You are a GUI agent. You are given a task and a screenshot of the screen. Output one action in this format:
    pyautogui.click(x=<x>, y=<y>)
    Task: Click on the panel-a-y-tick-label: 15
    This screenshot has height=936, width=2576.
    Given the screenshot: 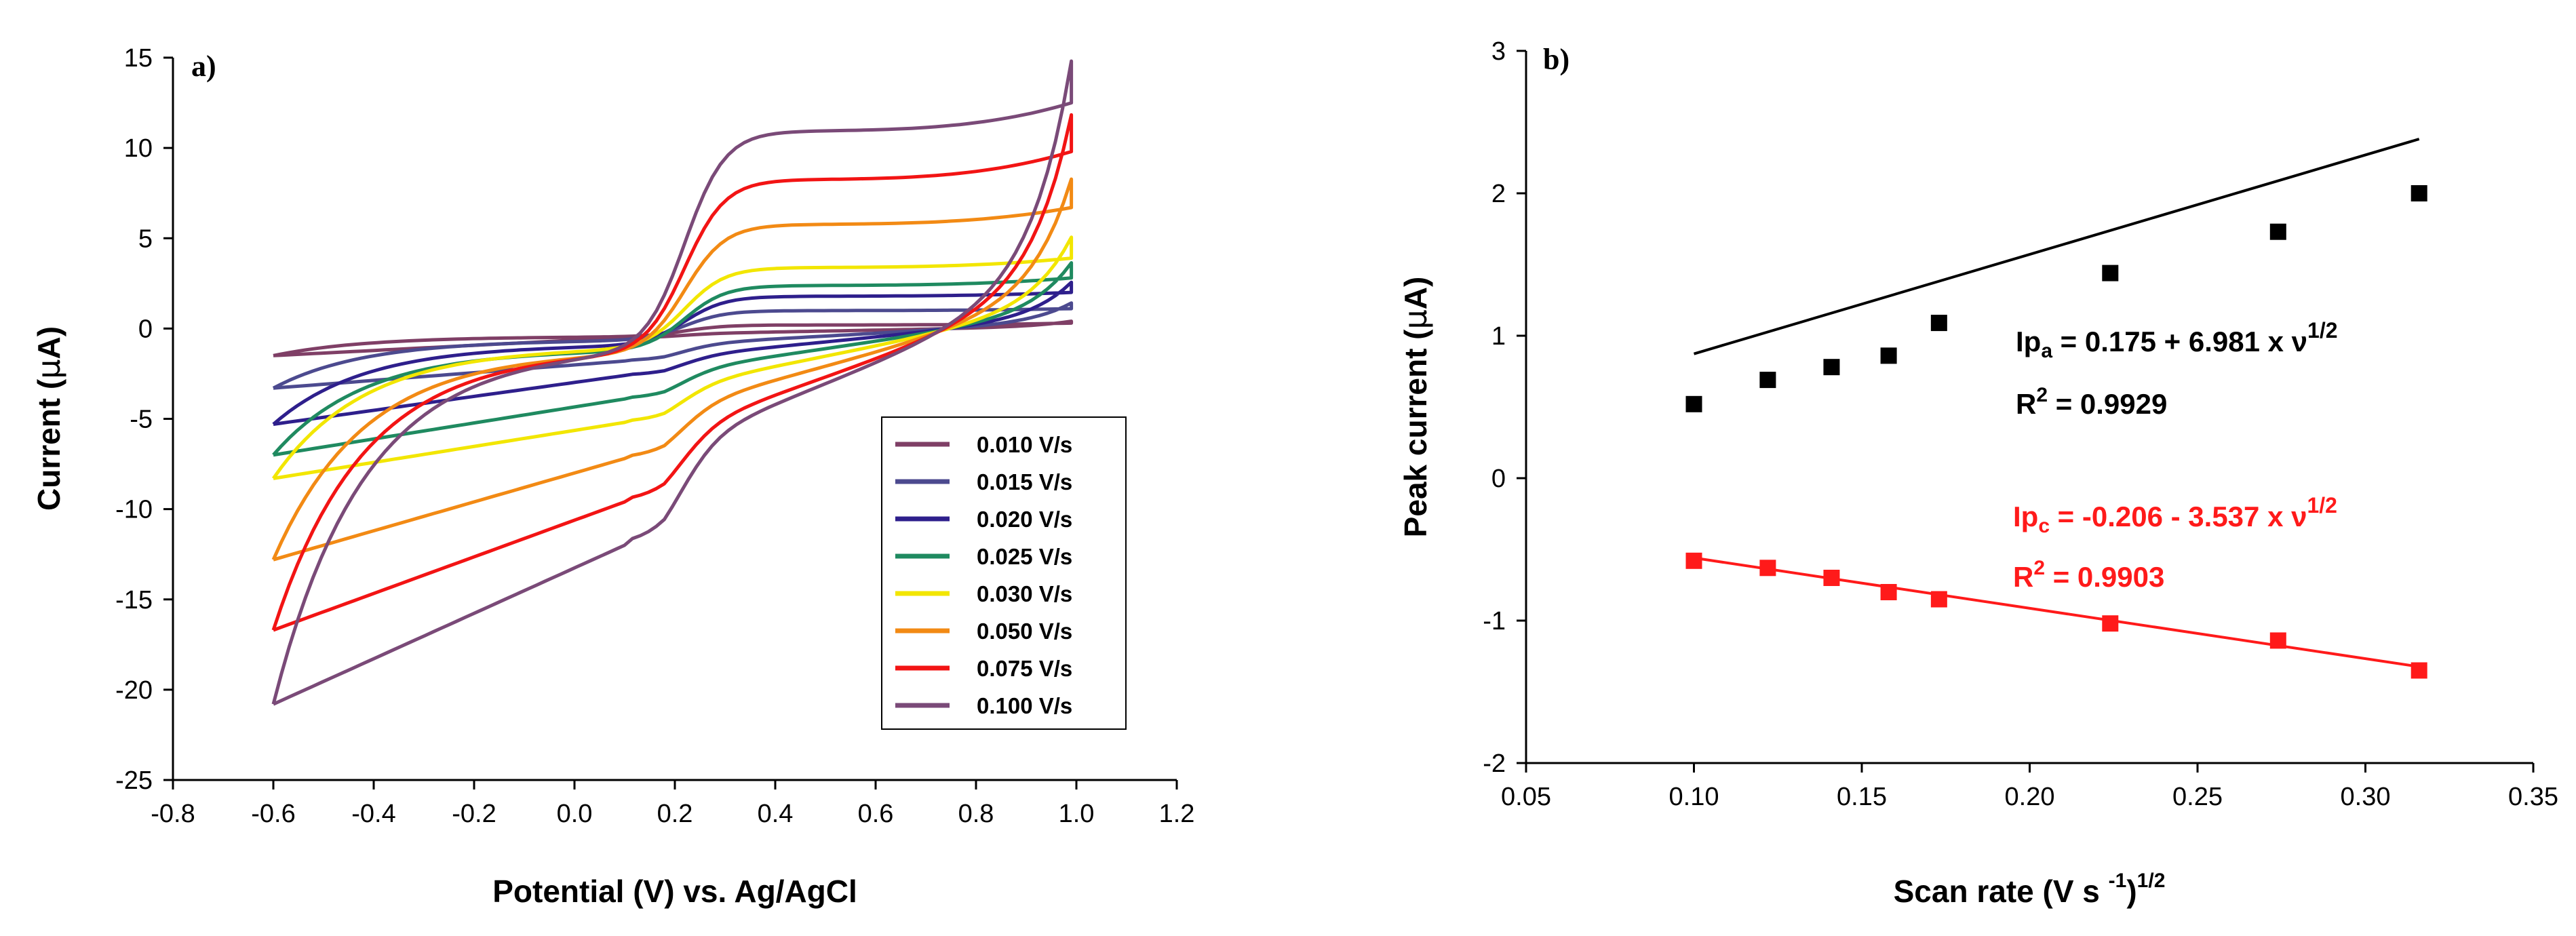 What is the action you would take?
    pyautogui.click(x=138, y=58)
    